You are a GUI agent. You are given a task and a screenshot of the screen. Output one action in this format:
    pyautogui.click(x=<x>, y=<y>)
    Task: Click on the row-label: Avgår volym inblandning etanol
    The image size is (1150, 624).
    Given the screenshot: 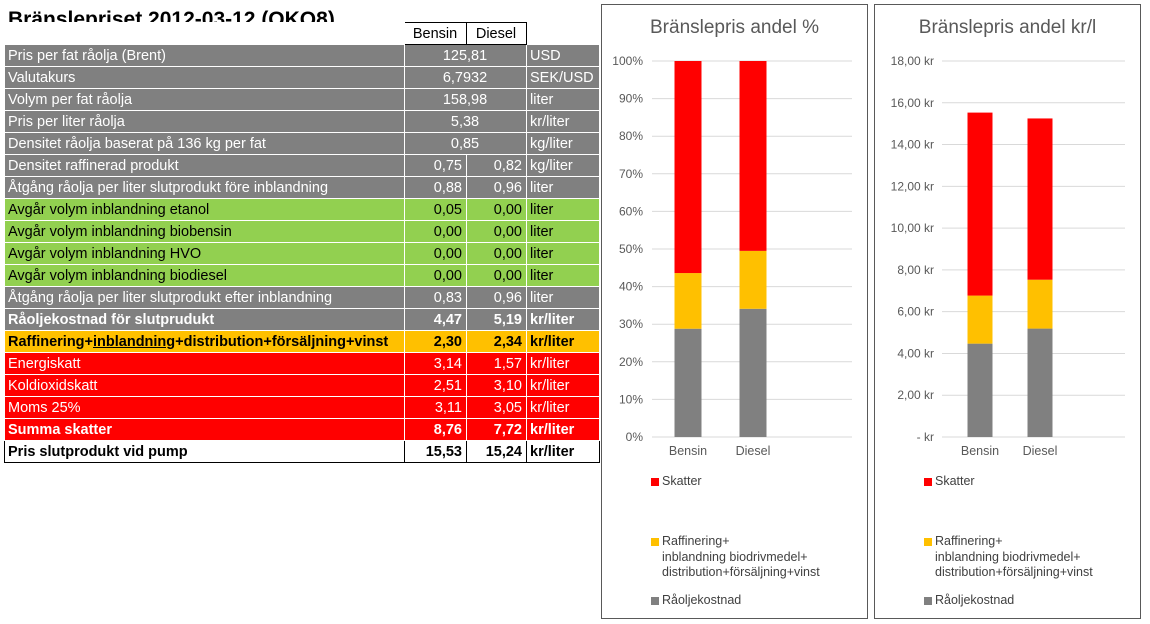 What is the action you would take?
    pyautogui.click(x=204, y=209)
    